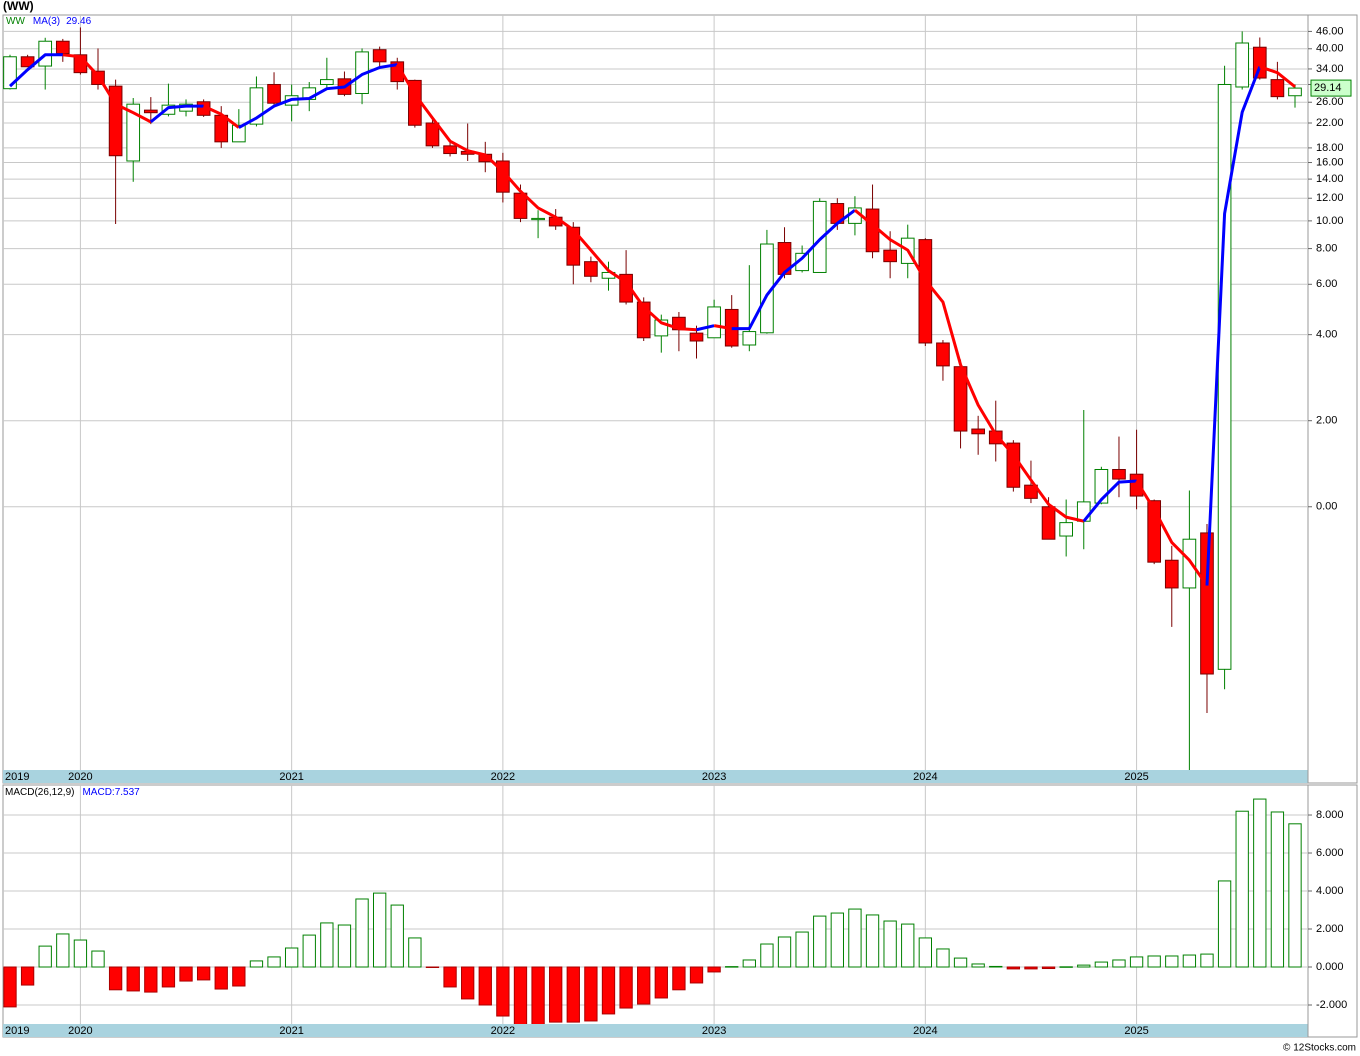  I want to click on macd-legend: MACD(26,12,9) MACD:7.537, so click(72, 792).